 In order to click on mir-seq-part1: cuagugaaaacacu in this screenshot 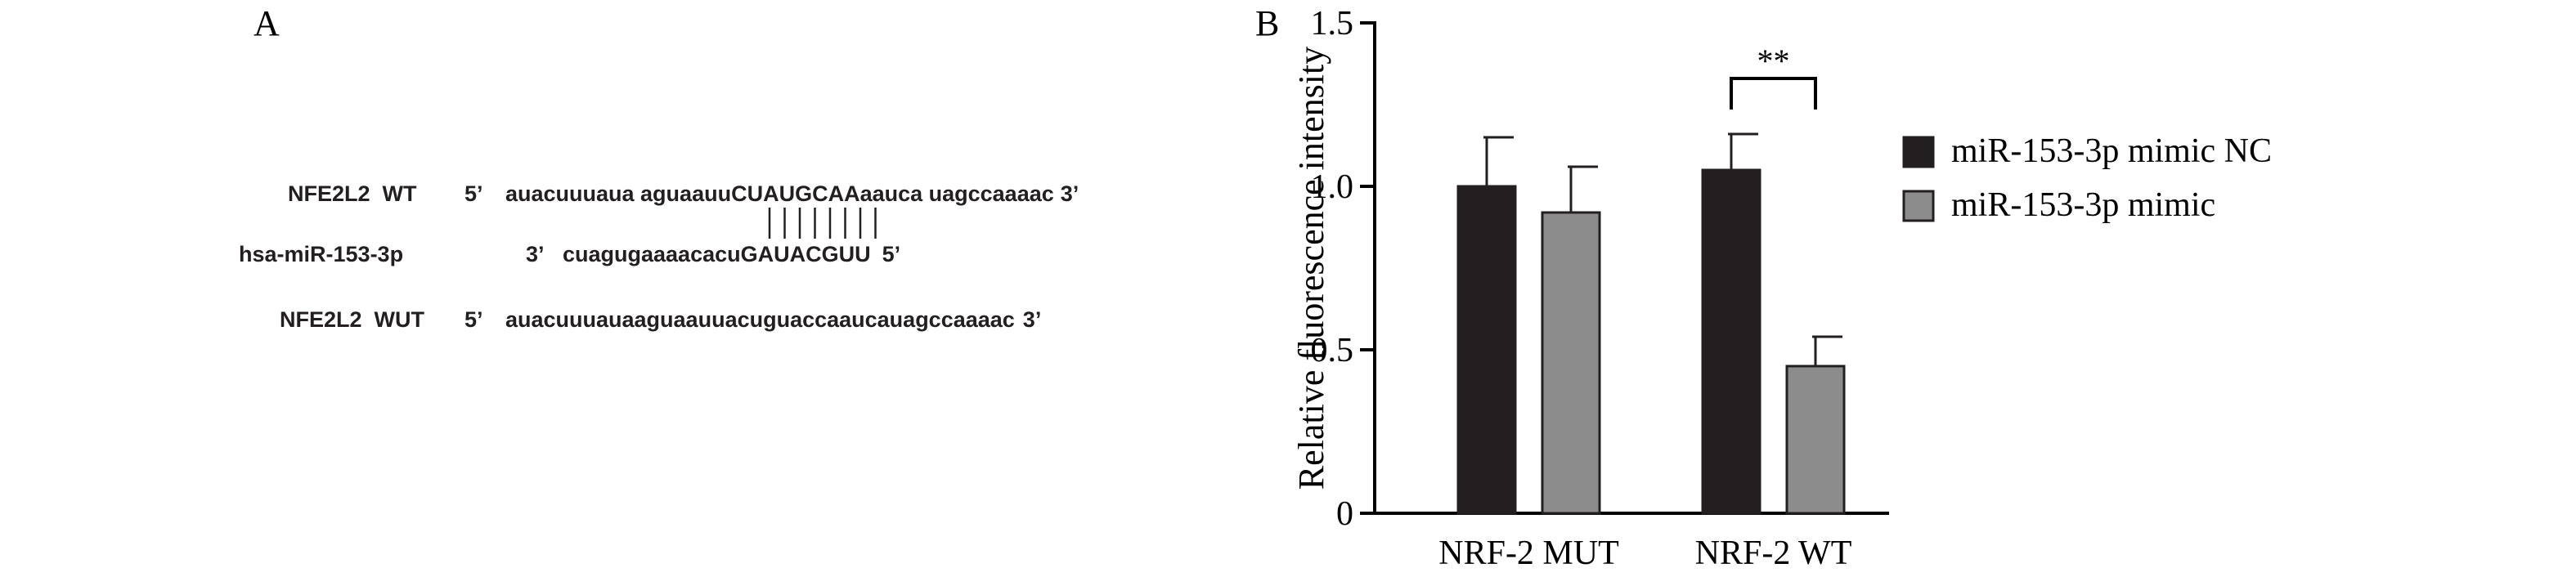, I will do `click(652, 254)`.